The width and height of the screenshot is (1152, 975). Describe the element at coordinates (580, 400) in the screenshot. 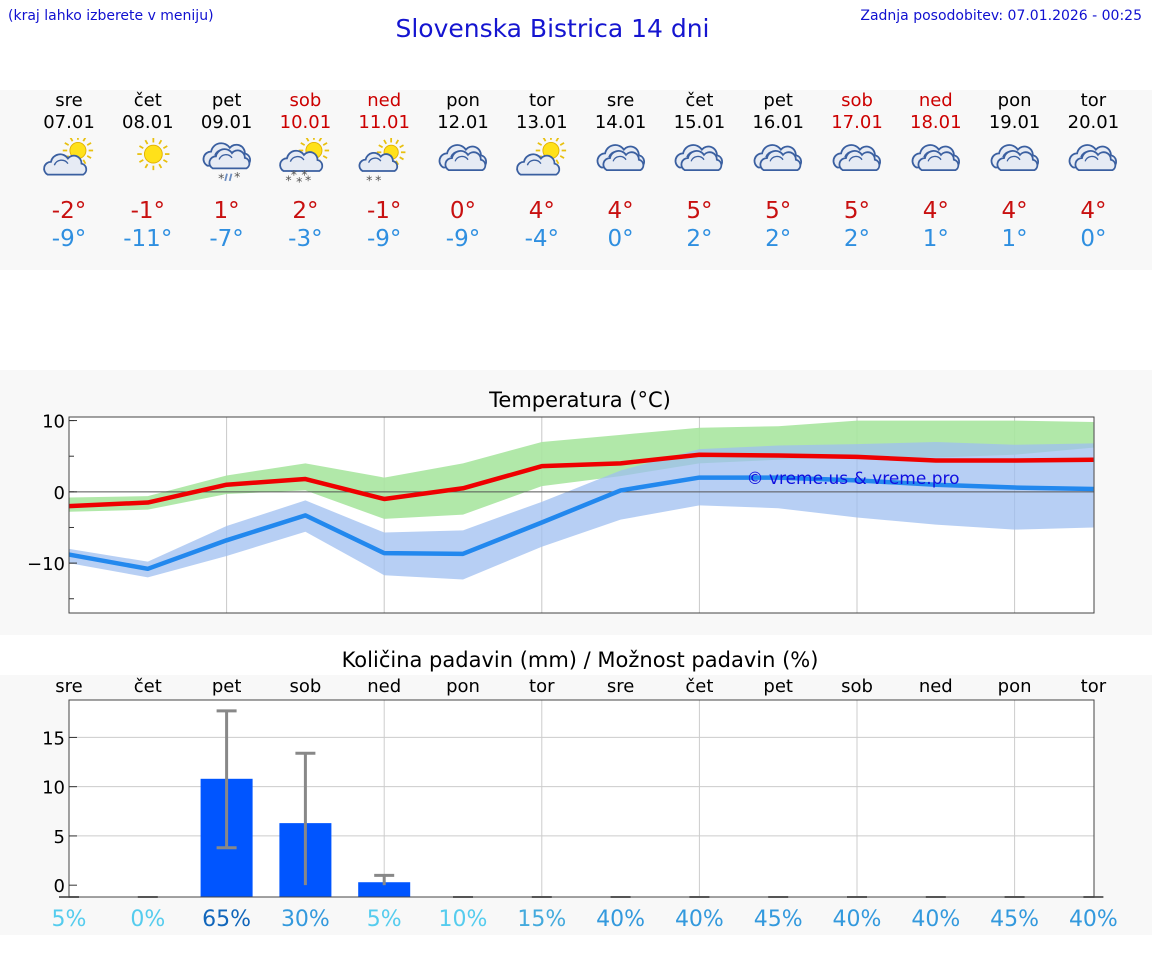

I see `temperature-chart-title: Temperatura (°C)` at that location.